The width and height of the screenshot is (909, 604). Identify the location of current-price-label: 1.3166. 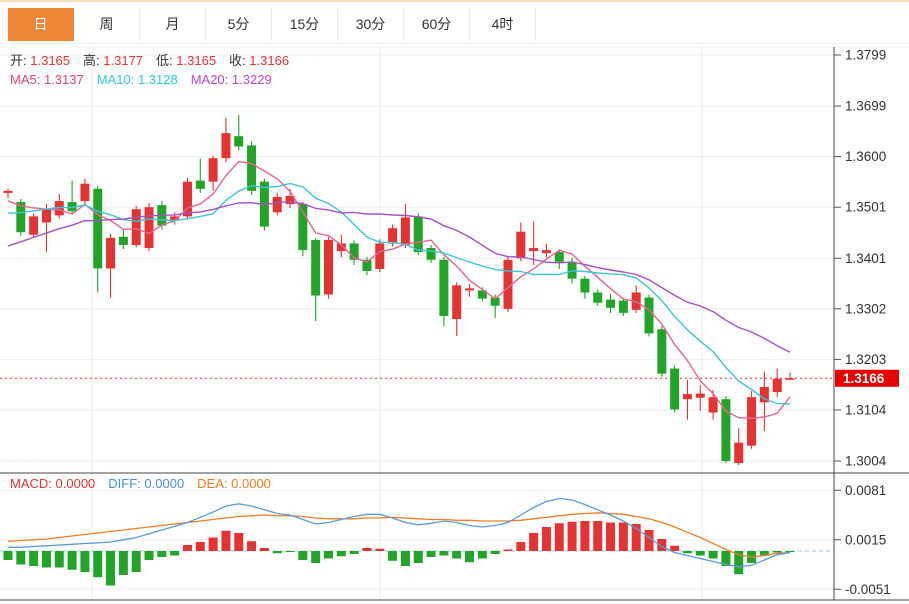
(864, 378).